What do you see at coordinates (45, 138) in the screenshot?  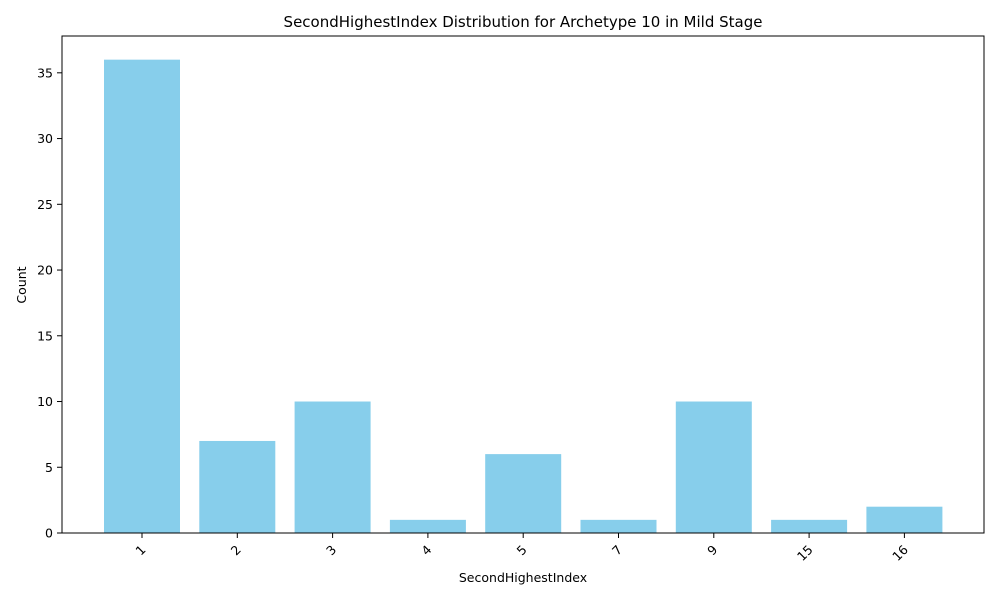 I see `y-tick-label: 30` at bounding box center [45, 138].